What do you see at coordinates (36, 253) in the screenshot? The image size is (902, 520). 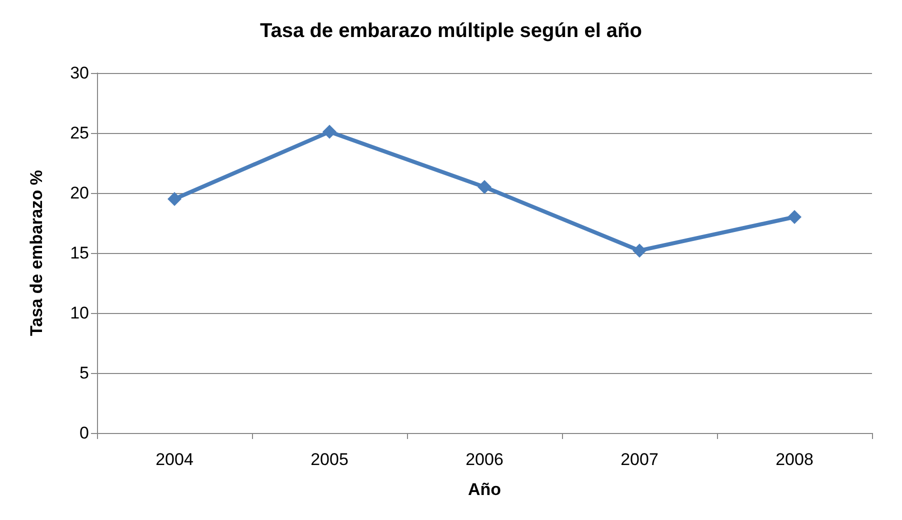 I see `y-axis-title: Tasa de embarazo %` at bounding box center [36, 253].